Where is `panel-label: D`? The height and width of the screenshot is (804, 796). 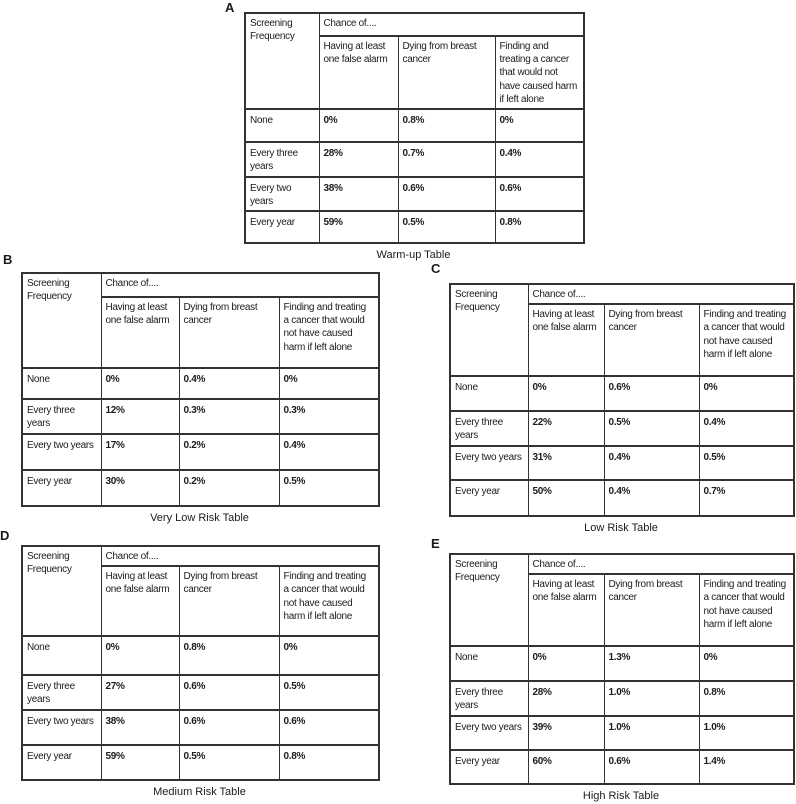 panel-label: D is located at coordinates (5, 535).